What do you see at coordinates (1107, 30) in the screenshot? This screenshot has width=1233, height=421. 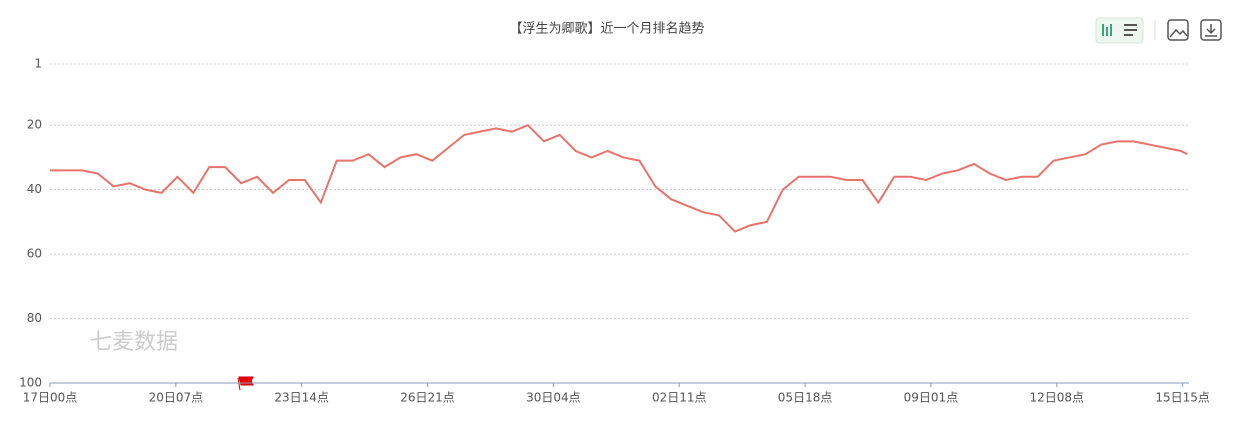 I see `bar-icon` at bounding box center [1107, 30].